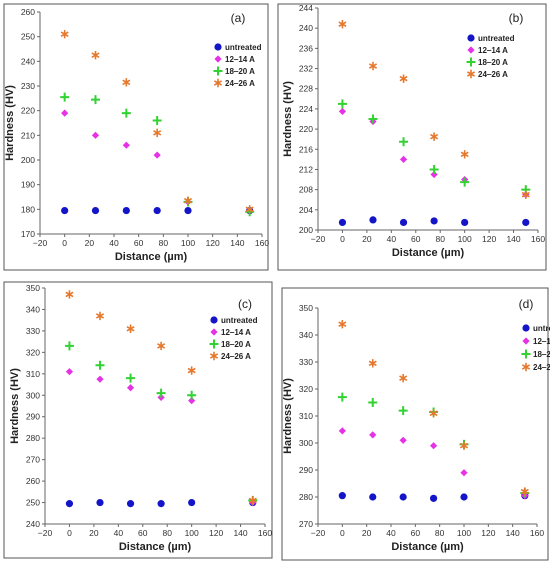 This screenshot has width=550, height=565. Describe the element at coordinates (306, 69) in the screenshot. I see `y-tick-label: 232` at that location.